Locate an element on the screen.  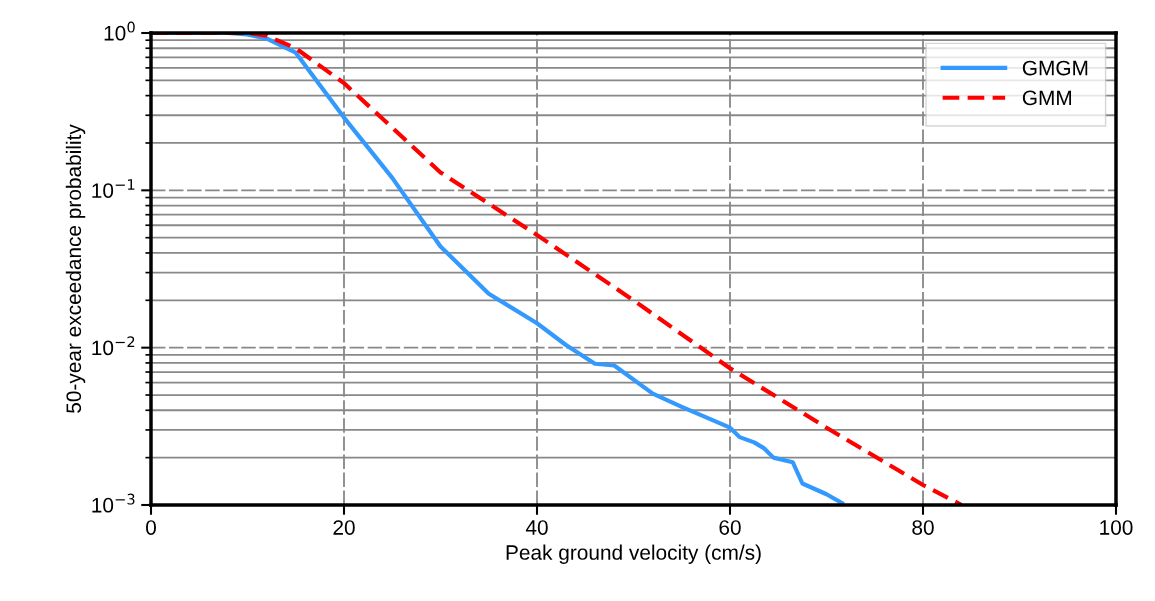
y-axis-title: 50-year exceedance probability is located at coordinates (75, 268).